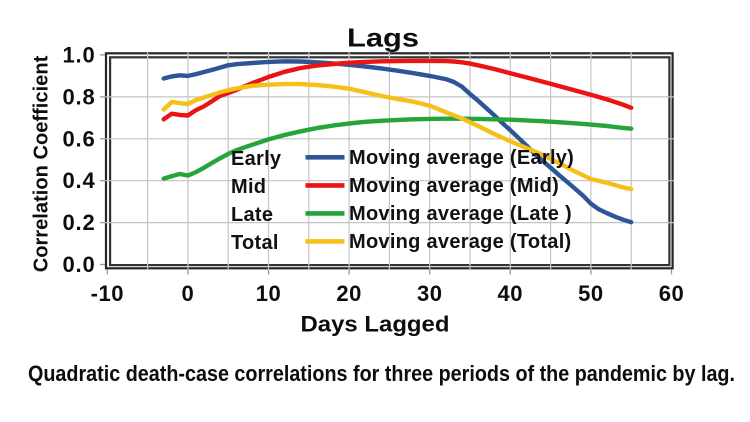  What do you see at coordinates (671, 293) in the screenshot?
I see `svg-text: 60` at bounding box center [671, 293].